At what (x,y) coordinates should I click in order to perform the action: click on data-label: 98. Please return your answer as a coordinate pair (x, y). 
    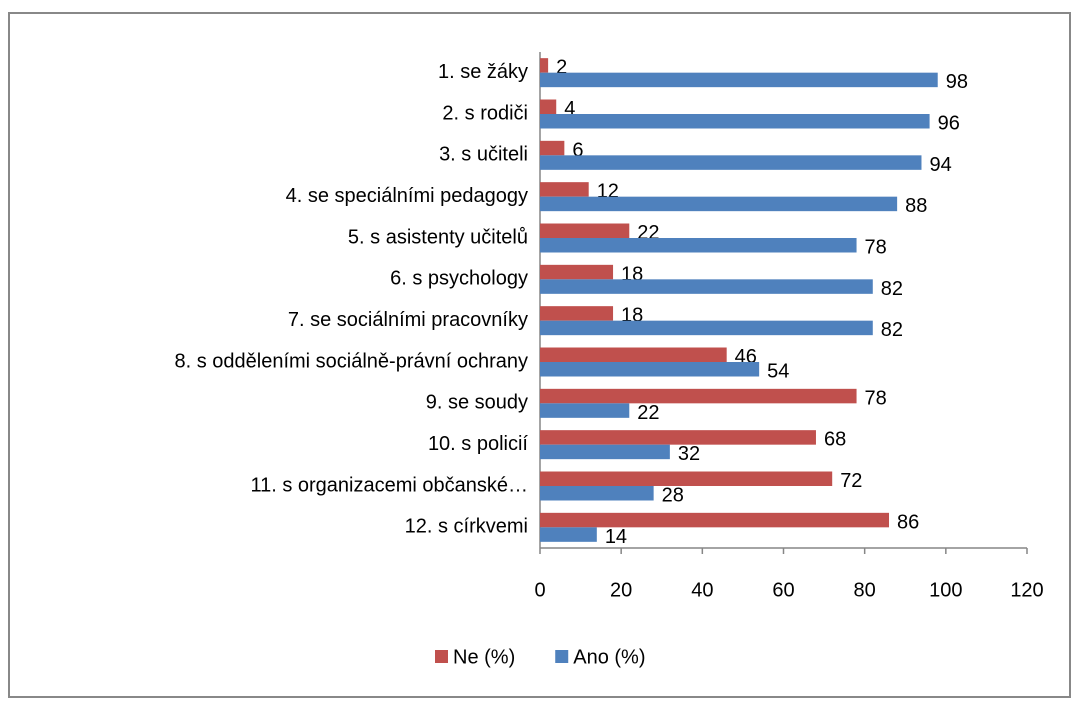
    Looking at the image, I should click on (957, 82).